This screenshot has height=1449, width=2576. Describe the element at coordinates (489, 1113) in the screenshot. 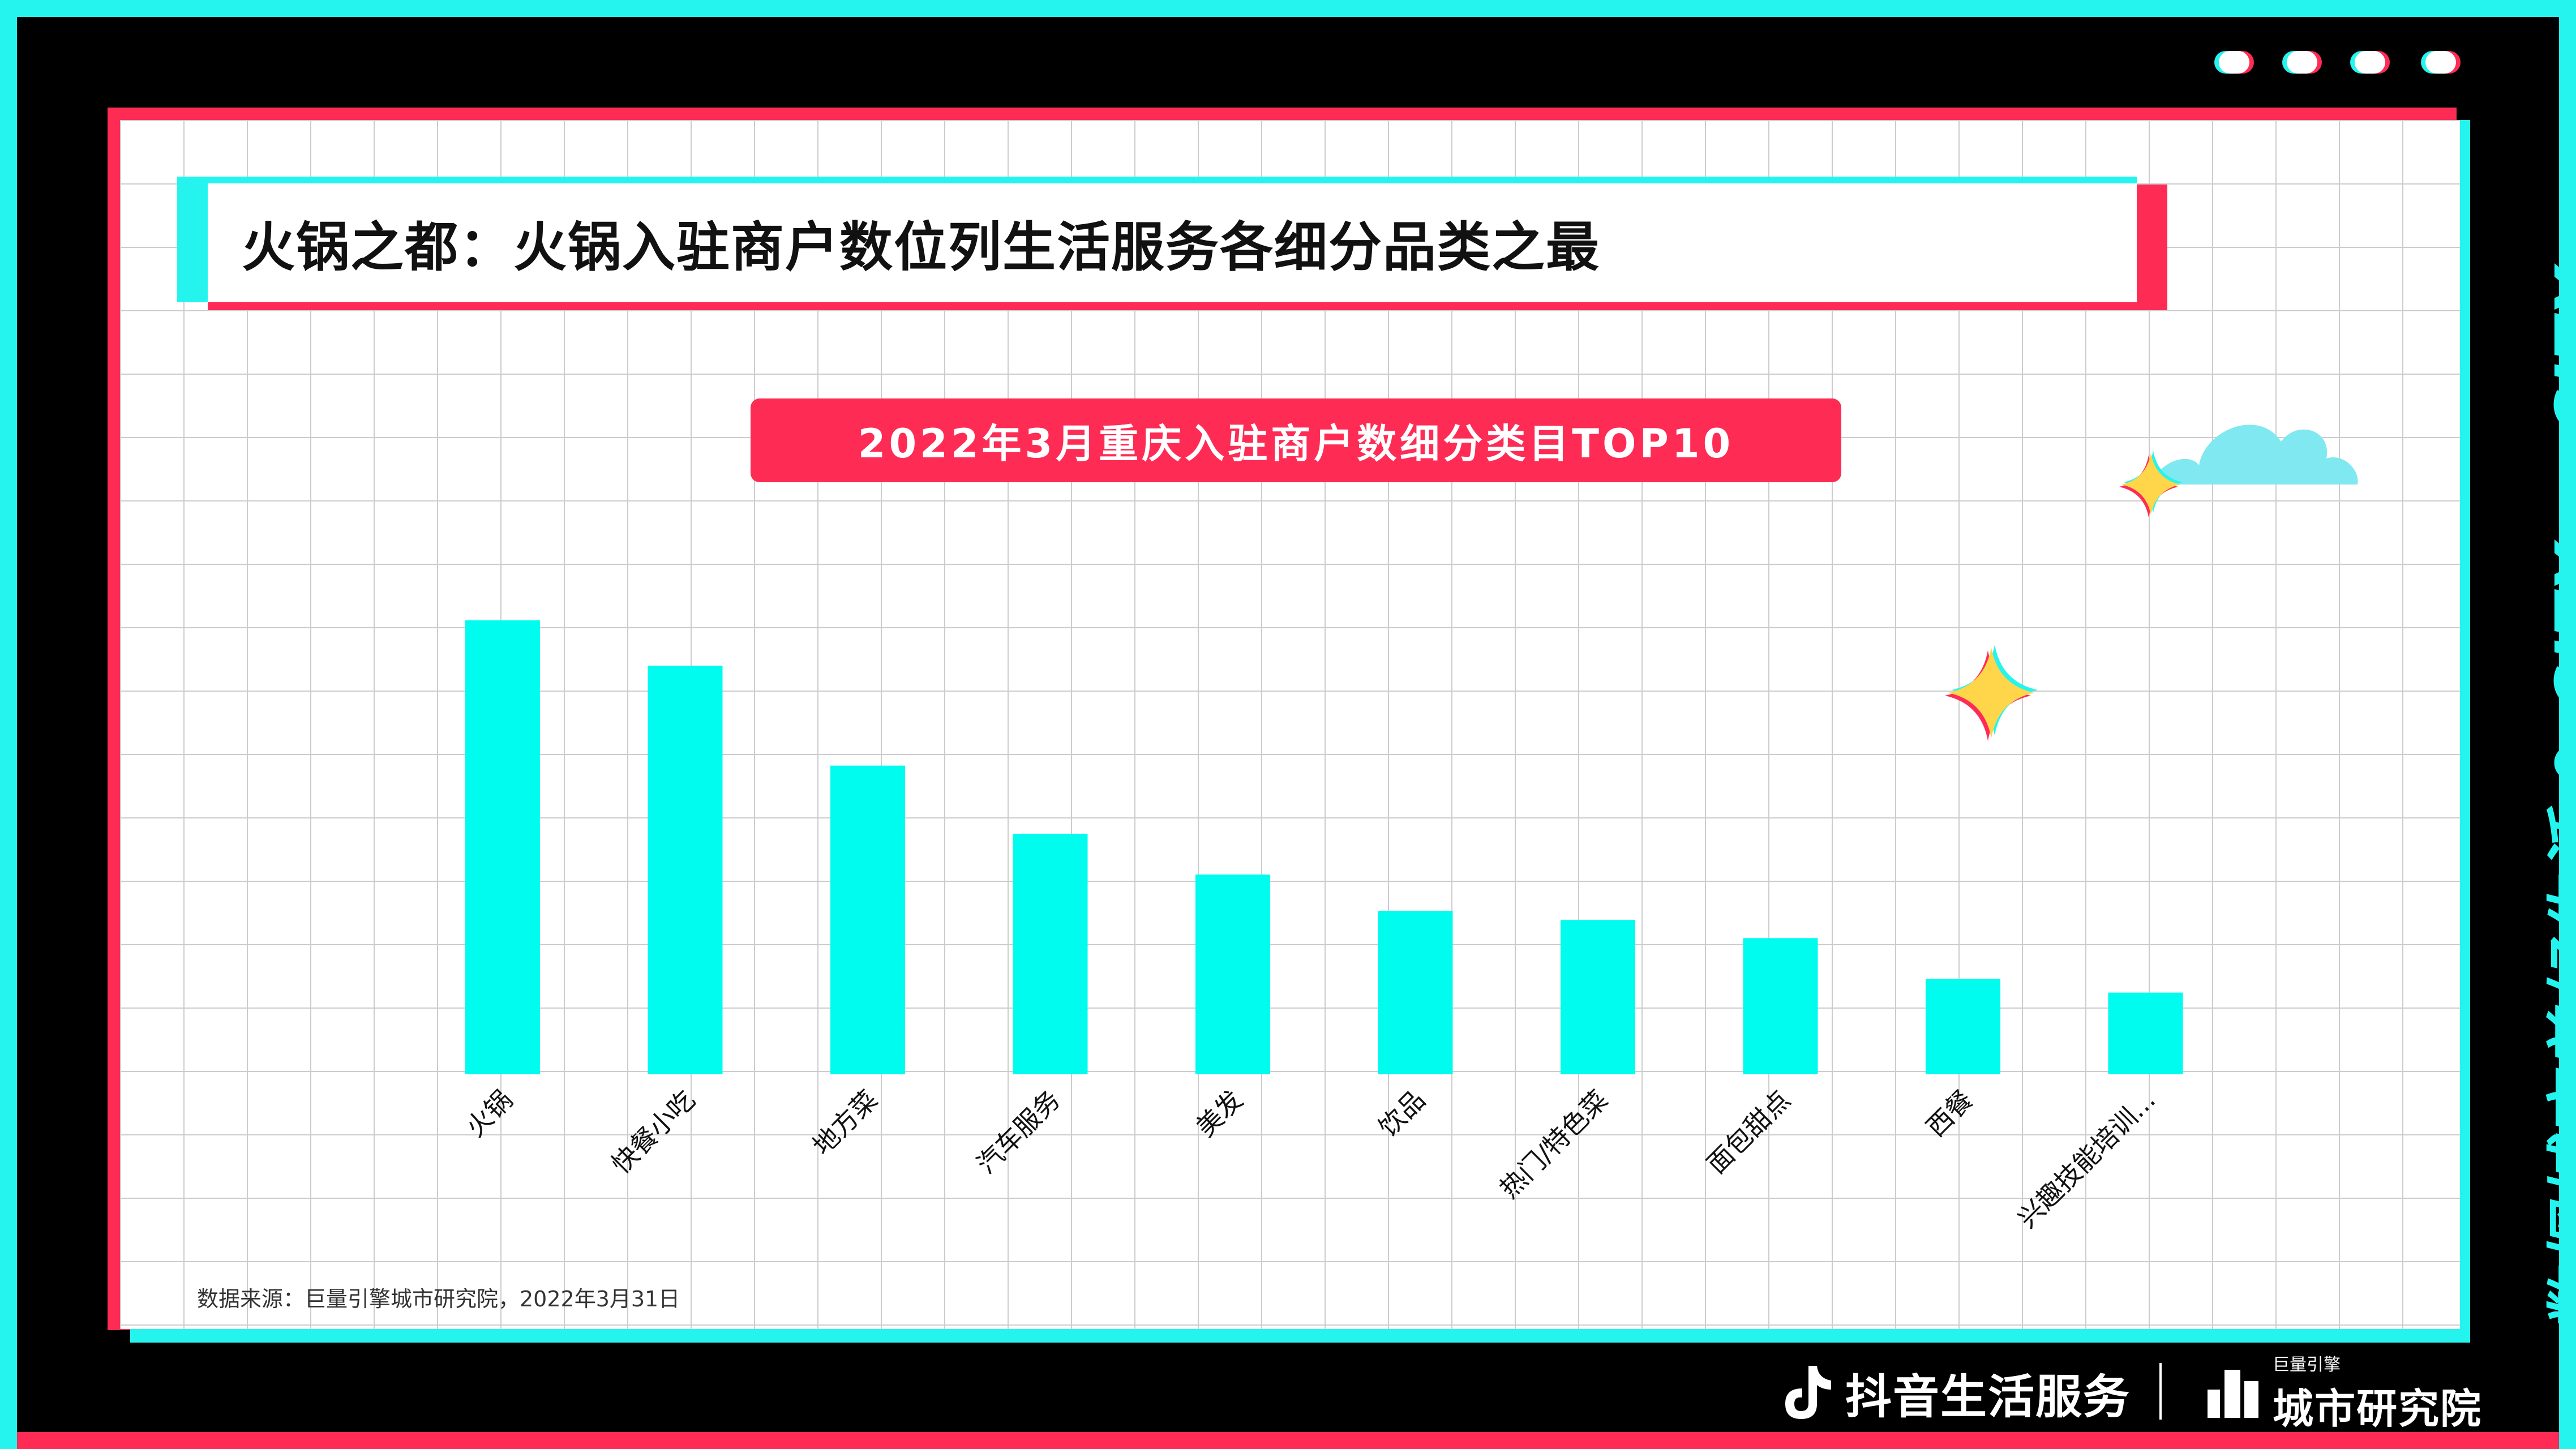

I see `category-label-0: 火锅` at that location.